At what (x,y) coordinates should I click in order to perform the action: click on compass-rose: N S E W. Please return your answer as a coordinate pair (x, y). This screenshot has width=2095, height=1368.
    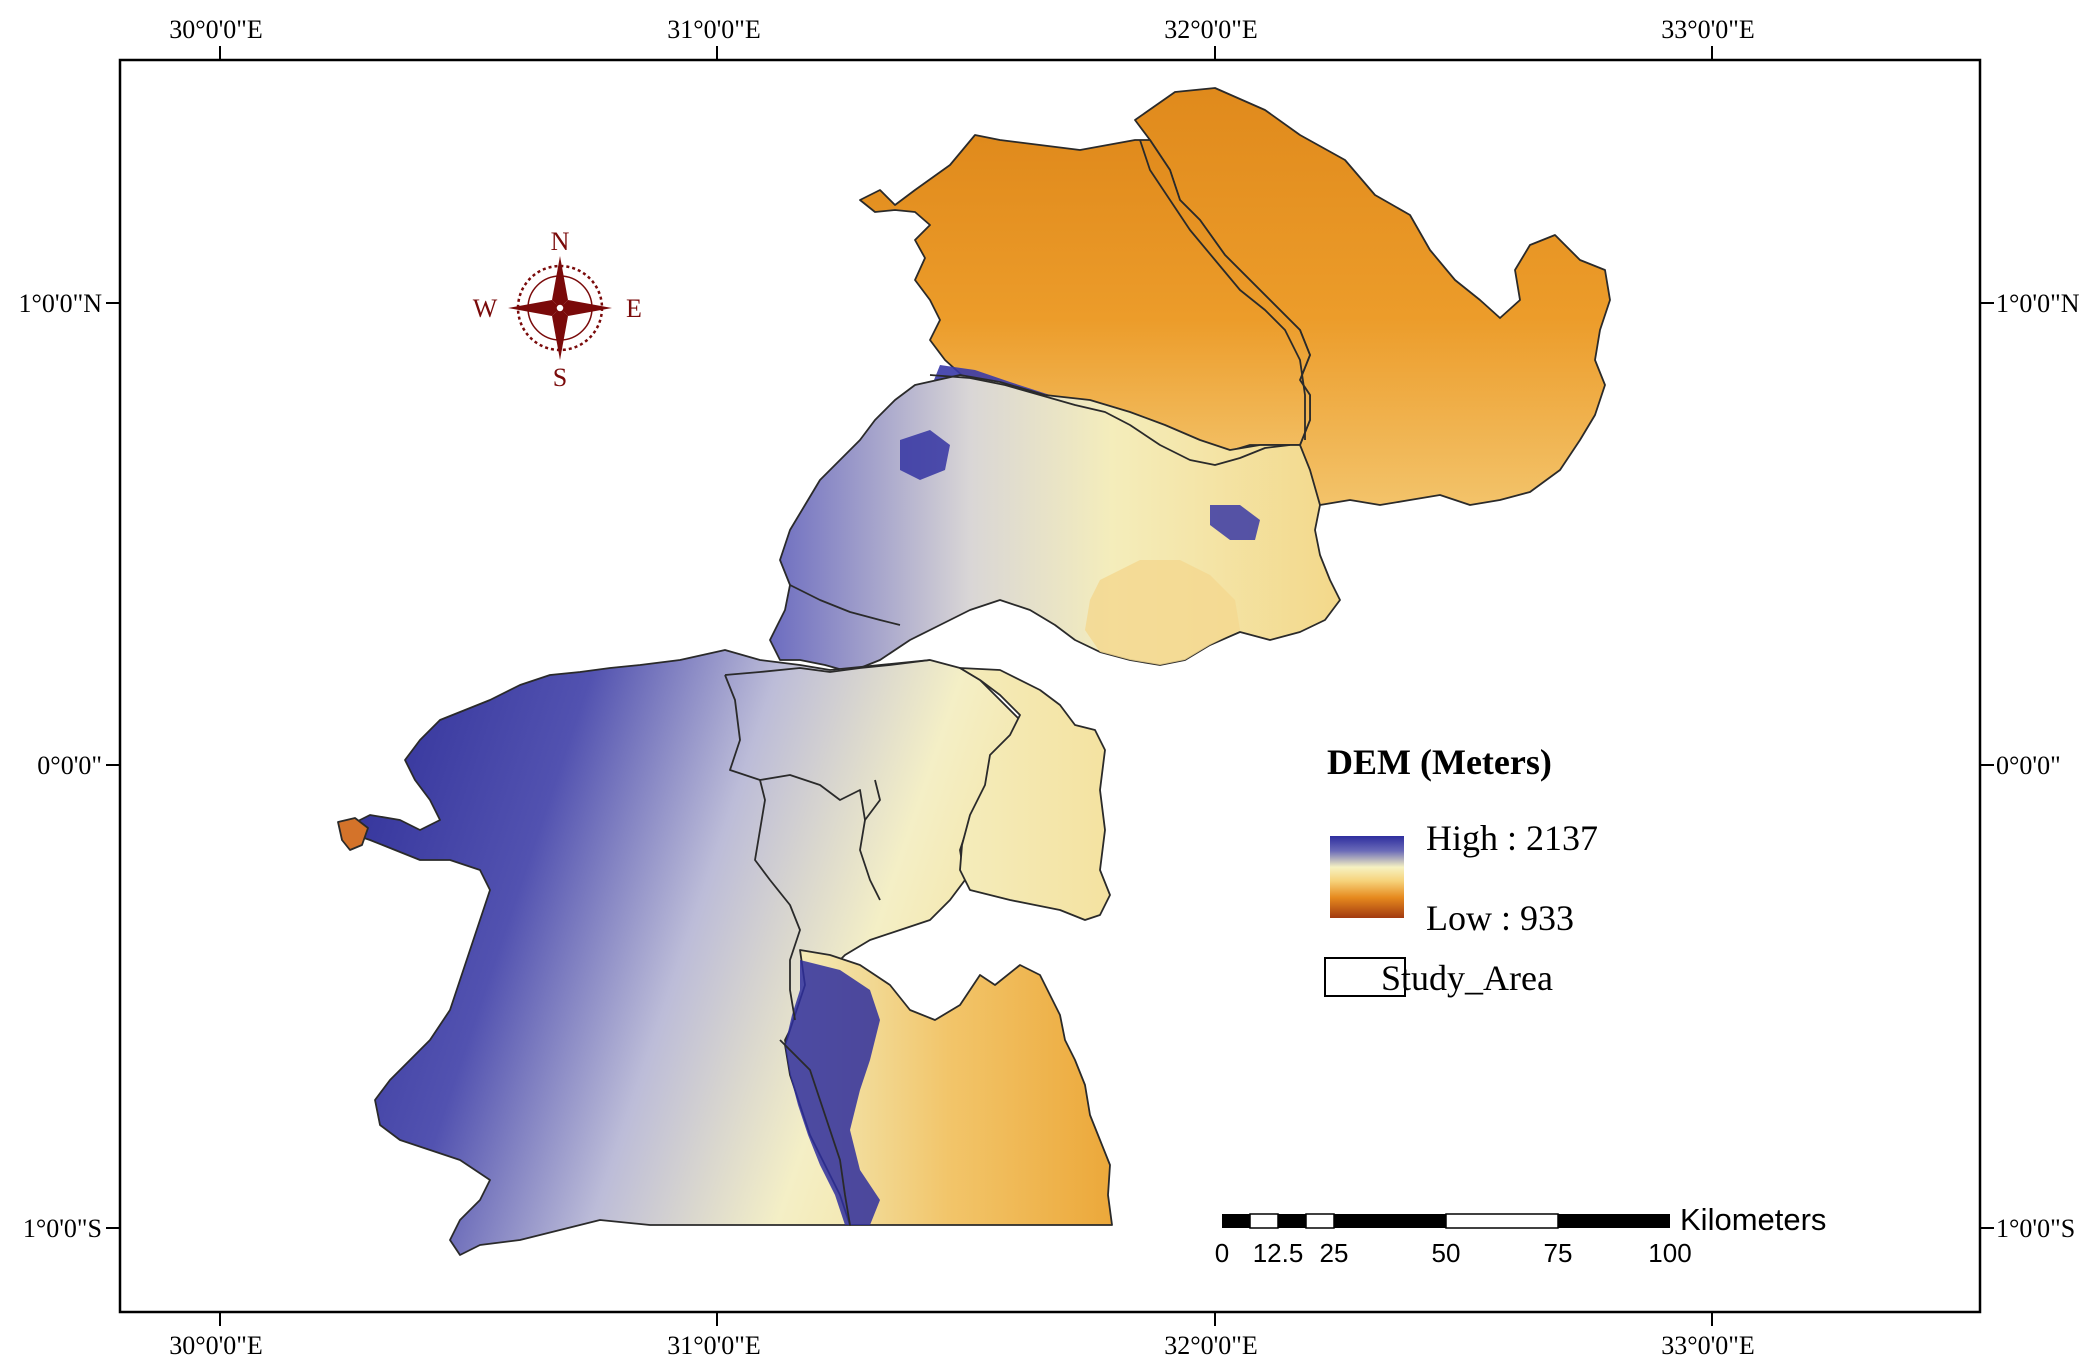
    Looking at the image, I should click on (557, 309).